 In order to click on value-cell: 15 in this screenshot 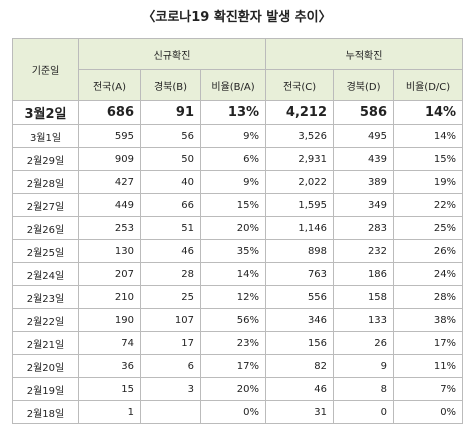, I will do `click(109, 389)`.